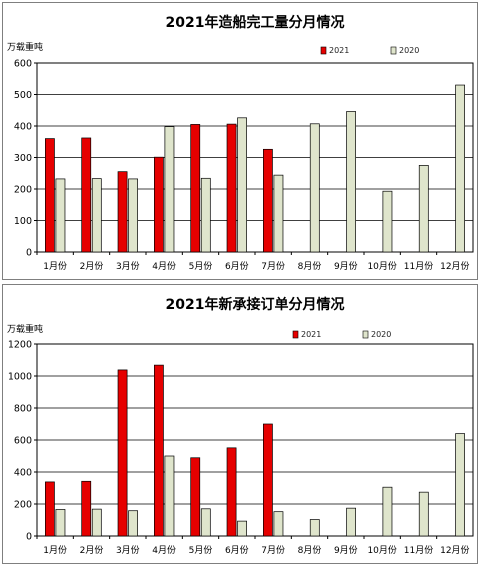  Describe the element at coordinates (20, 345) in the screenshot. I see `y-tick-label: 1200` at that location.